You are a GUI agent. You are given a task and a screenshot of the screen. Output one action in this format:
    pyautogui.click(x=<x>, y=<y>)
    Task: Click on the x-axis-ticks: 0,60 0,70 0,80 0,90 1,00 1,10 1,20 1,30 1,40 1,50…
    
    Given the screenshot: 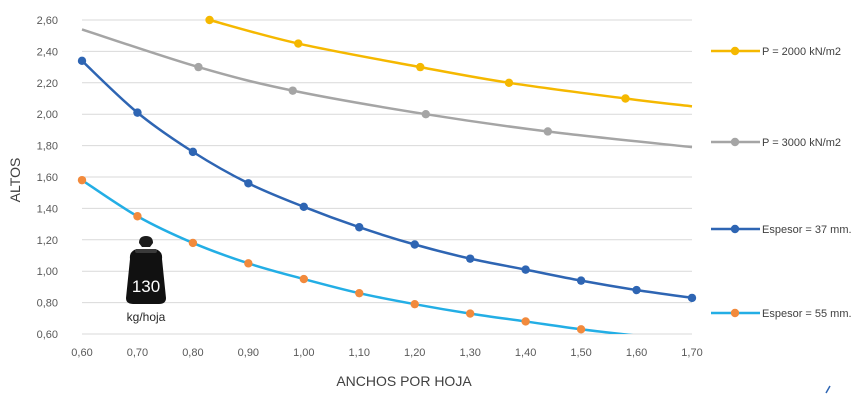 What is the action you would take?
    pyautogui.click(x=386, y=353)
    